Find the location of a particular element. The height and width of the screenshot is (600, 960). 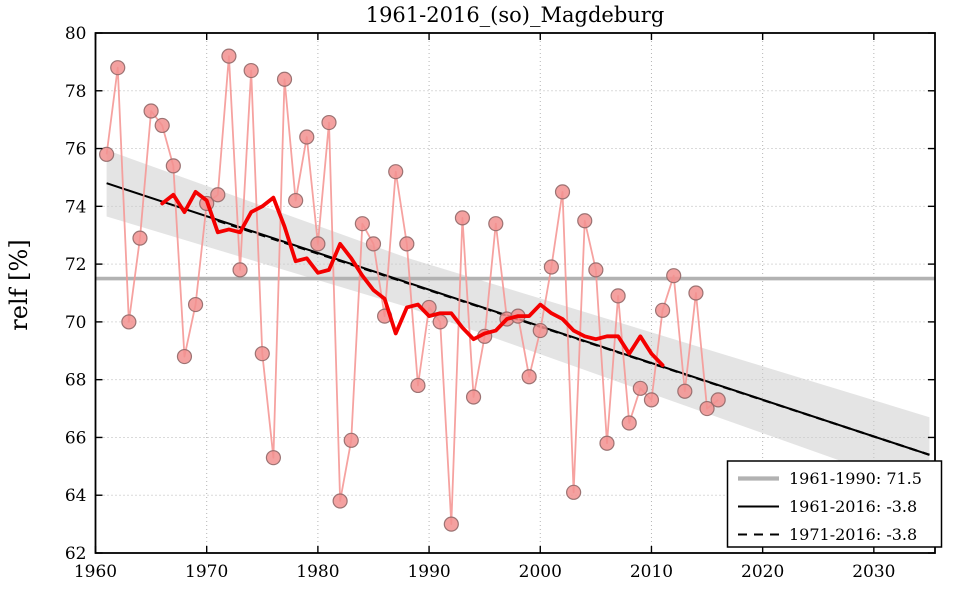

y-tick-label: 70 is located at coordinates (76, 323).